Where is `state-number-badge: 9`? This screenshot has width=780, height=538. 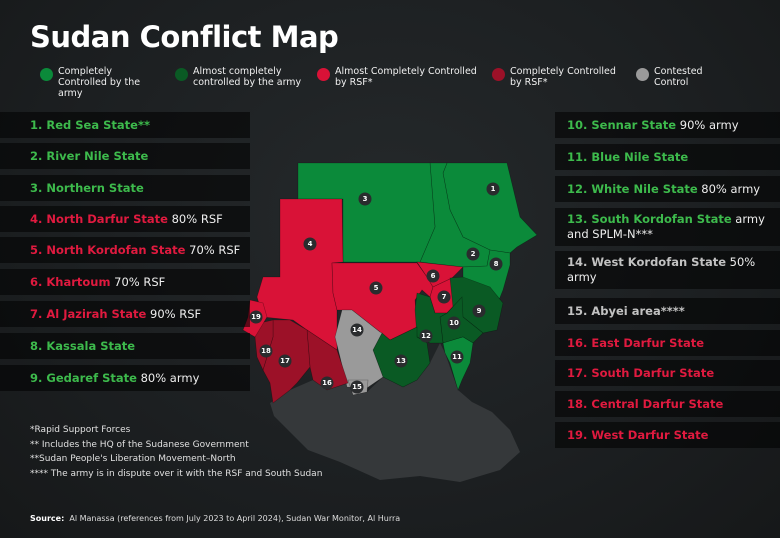 state-number-badge: 9 is located at coordinates (479, 311).